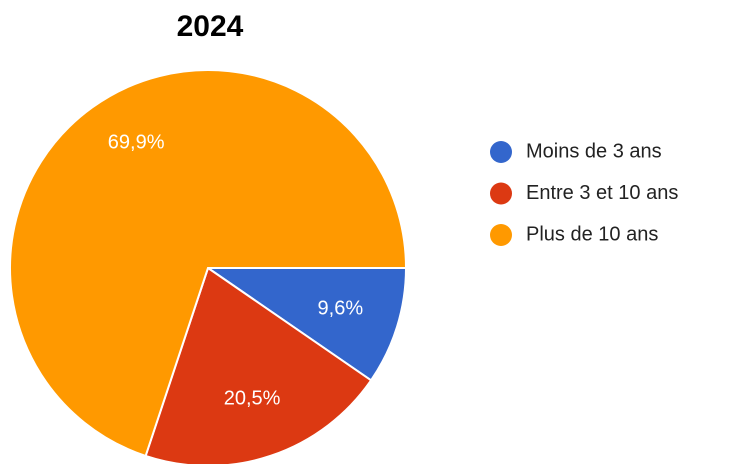  Describe the element at coordinates (594, 151) in the screenshot. I see `legend-label: Moins de 3 ans` at that location.